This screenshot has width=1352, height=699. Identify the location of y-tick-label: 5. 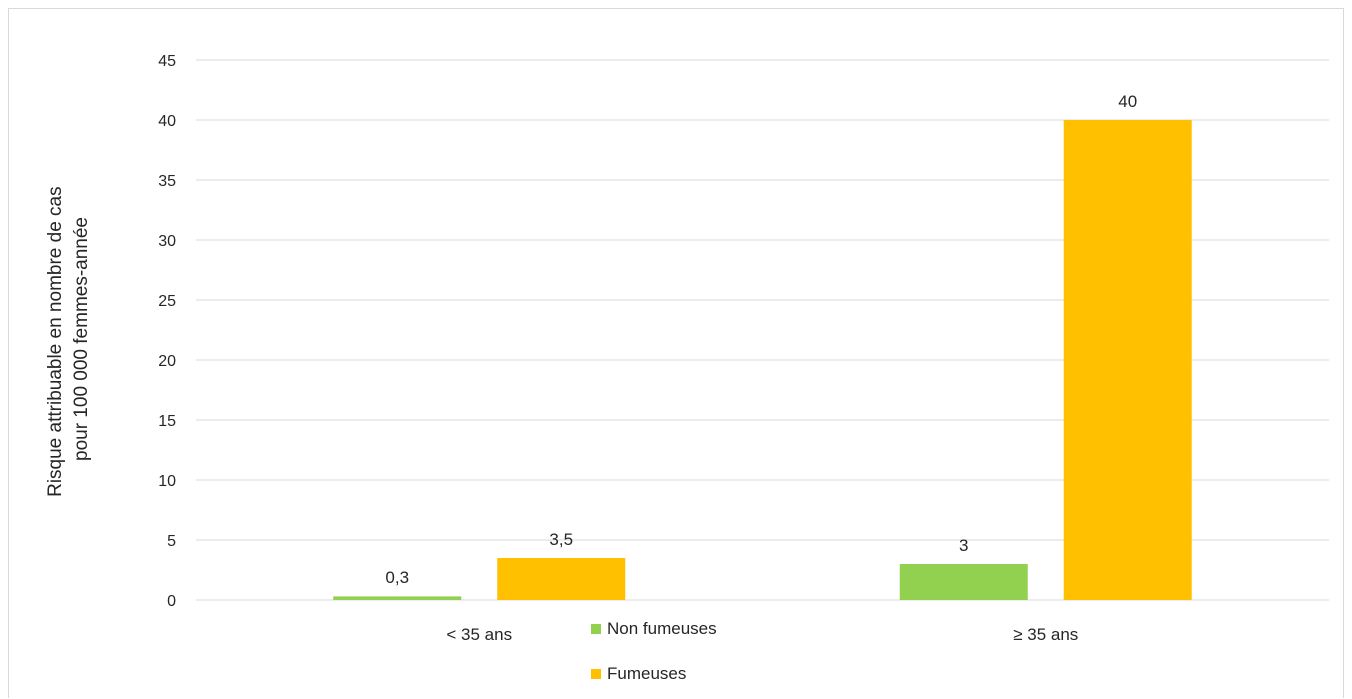
(171, 541).